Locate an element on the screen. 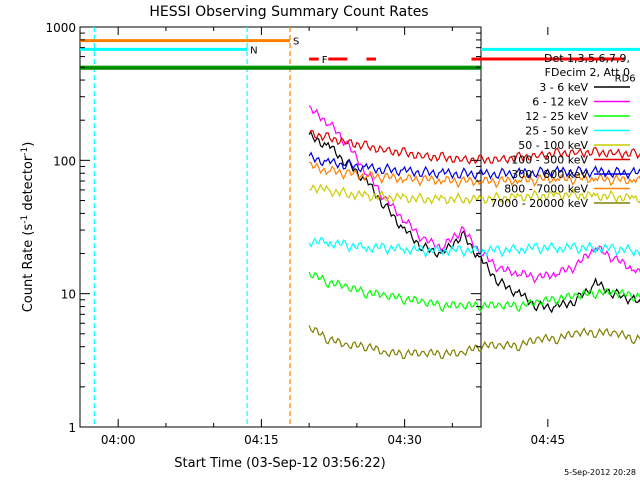 The height and width of the screenshot is (480, 640). x-tick-label: 04:15 is located at coordinates (261, 440).